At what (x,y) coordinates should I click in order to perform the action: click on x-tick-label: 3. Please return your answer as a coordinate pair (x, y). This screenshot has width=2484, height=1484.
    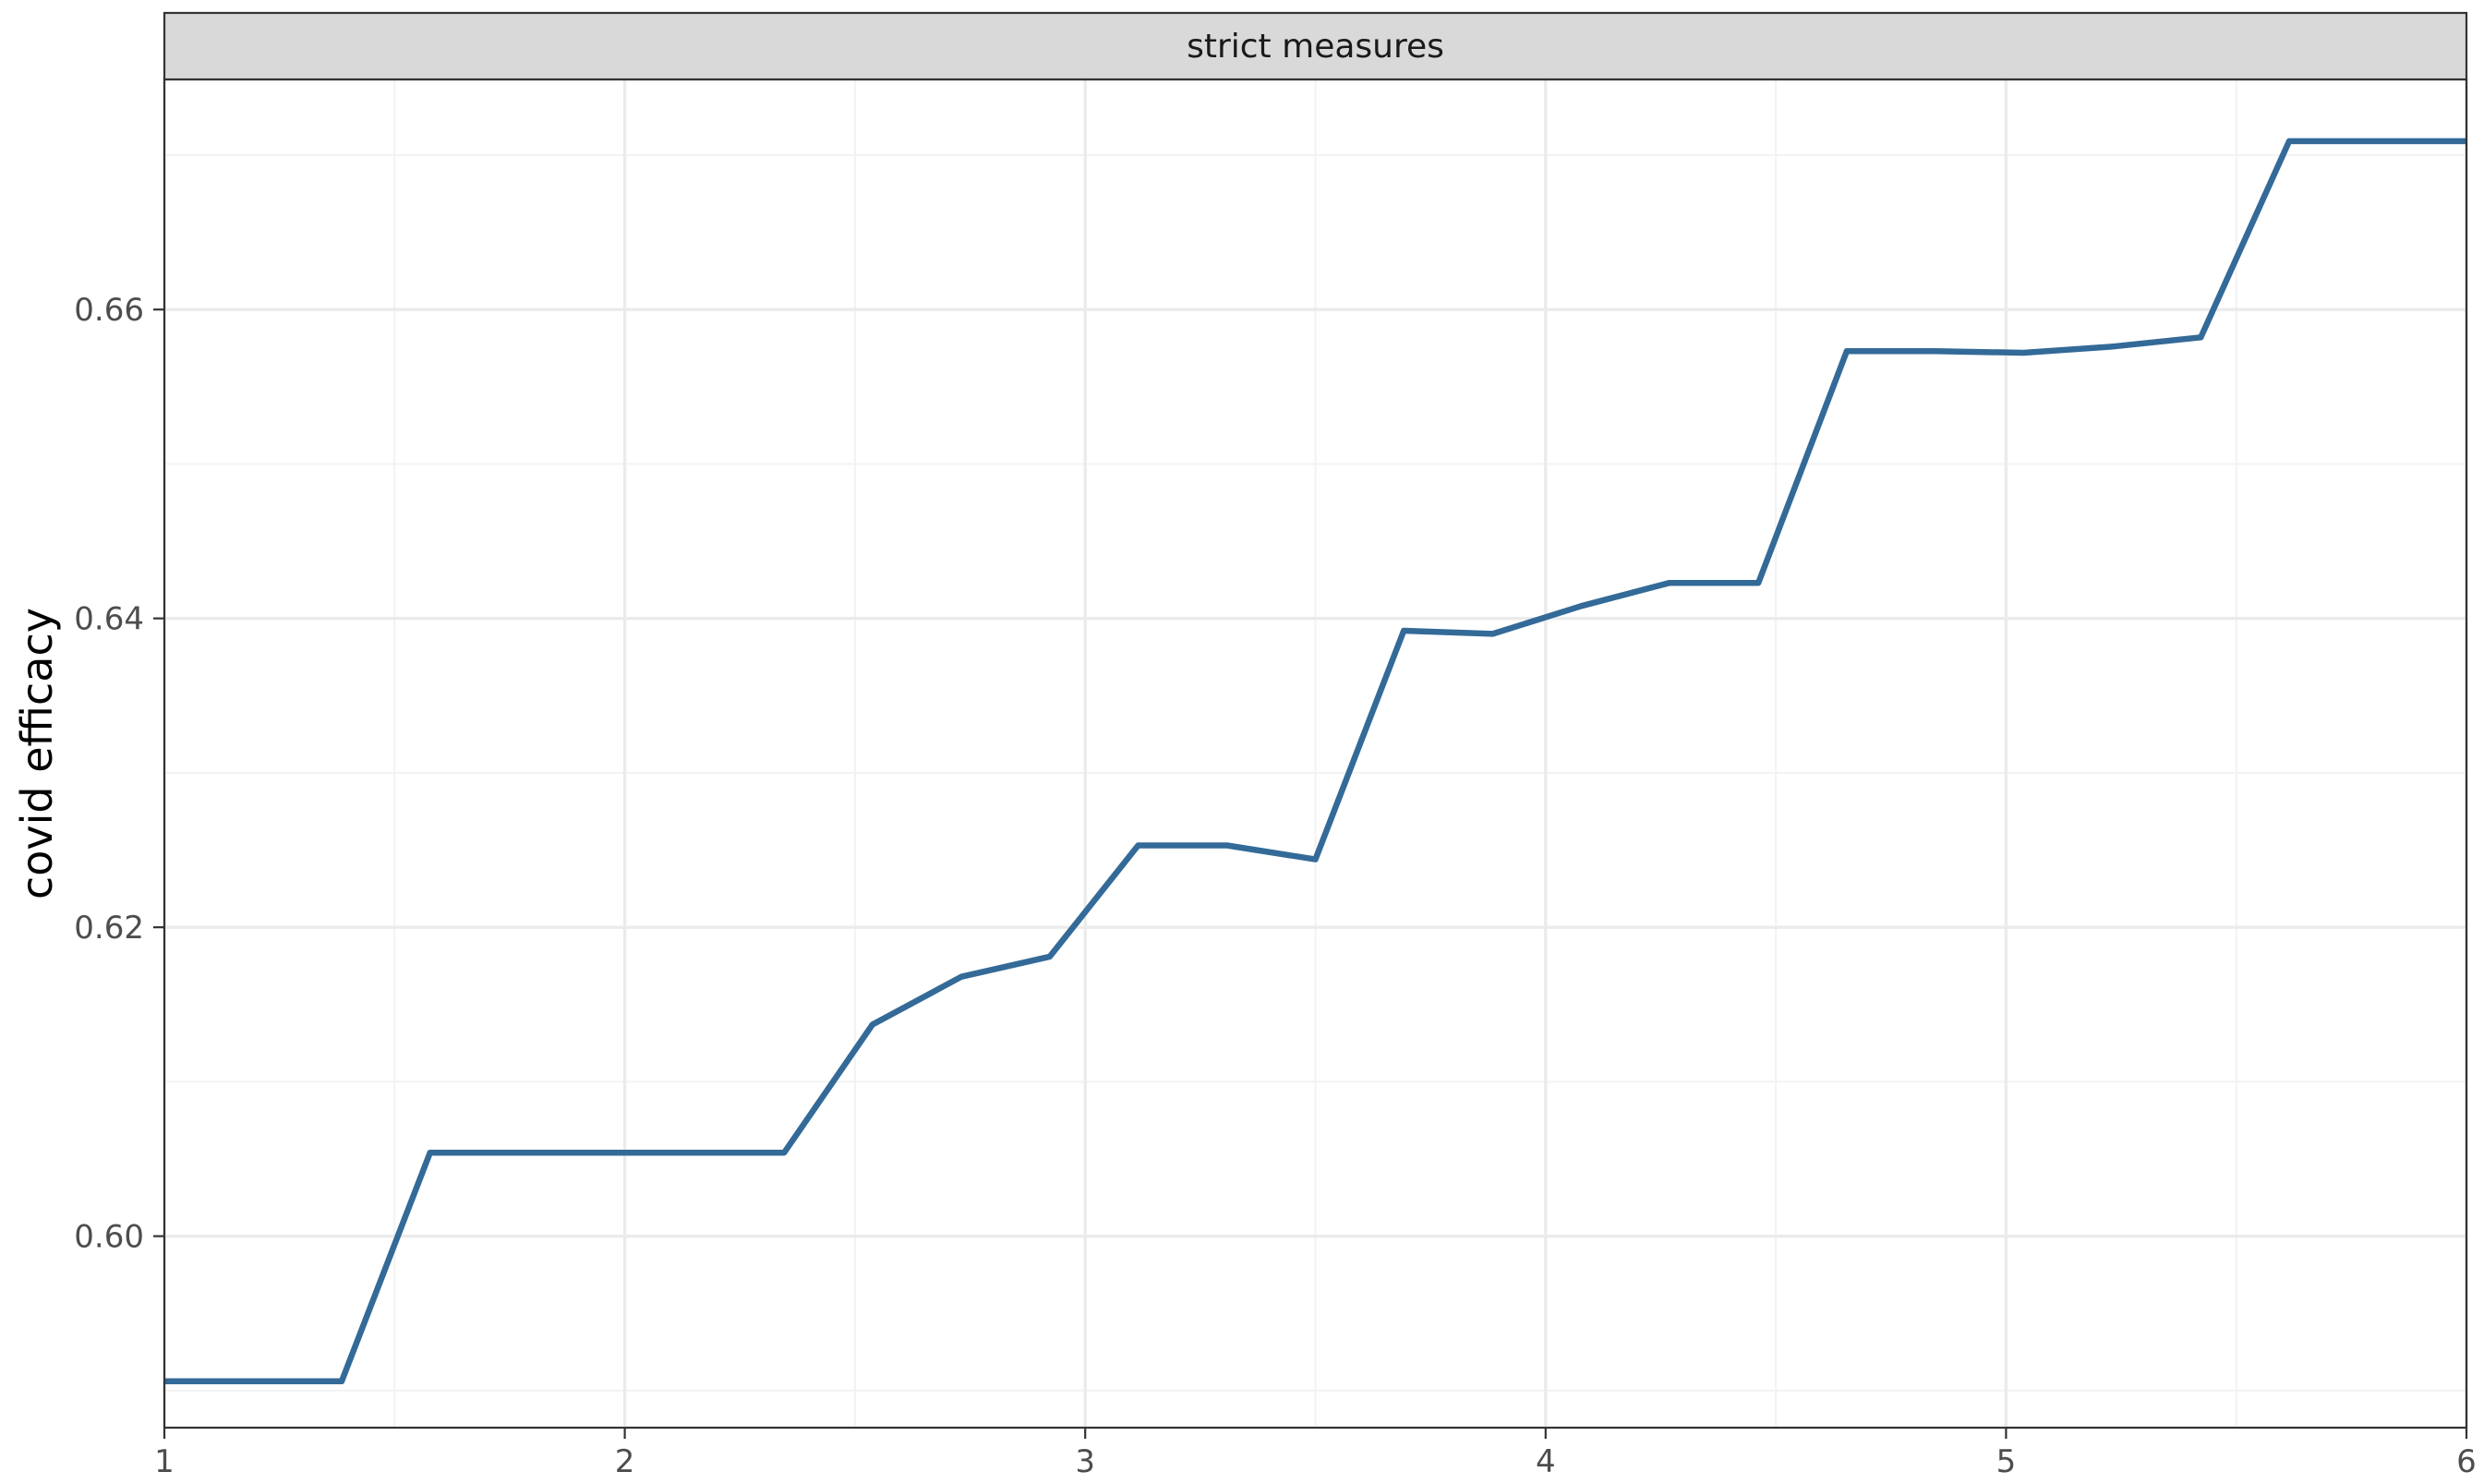
    Looking at the image, I should click on (1085, 1461).